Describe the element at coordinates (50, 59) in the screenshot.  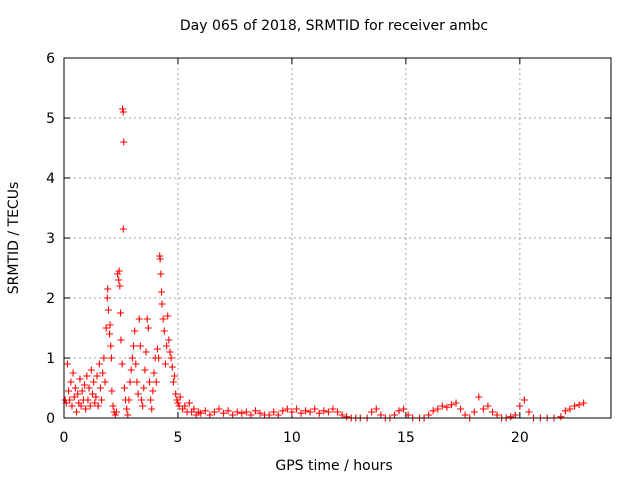
I see `y-tick-label: 6` at that location.